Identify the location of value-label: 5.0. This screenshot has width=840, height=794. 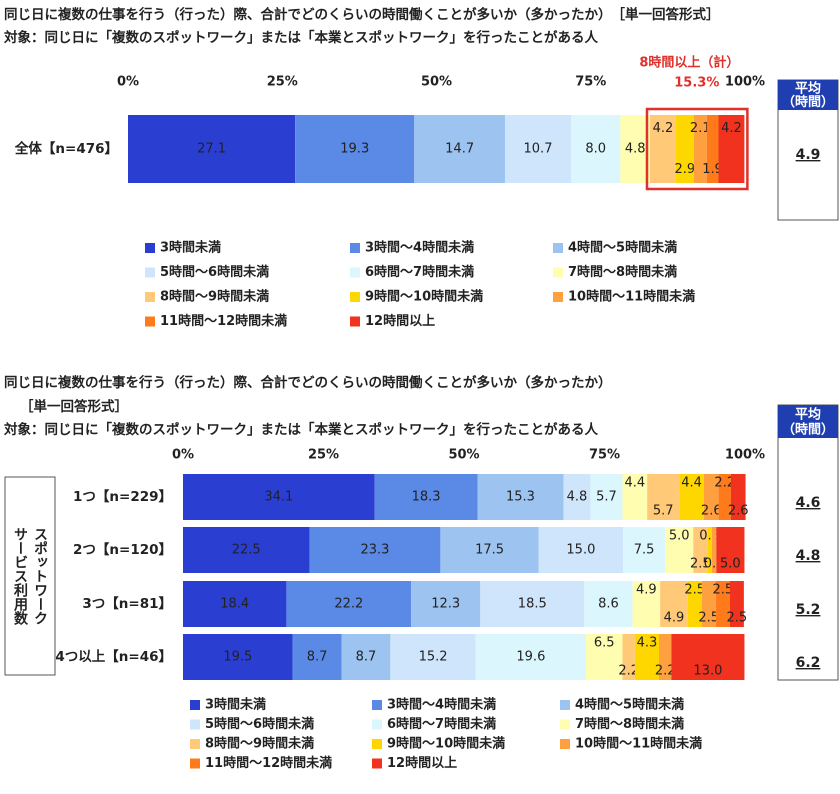
(679, 536).